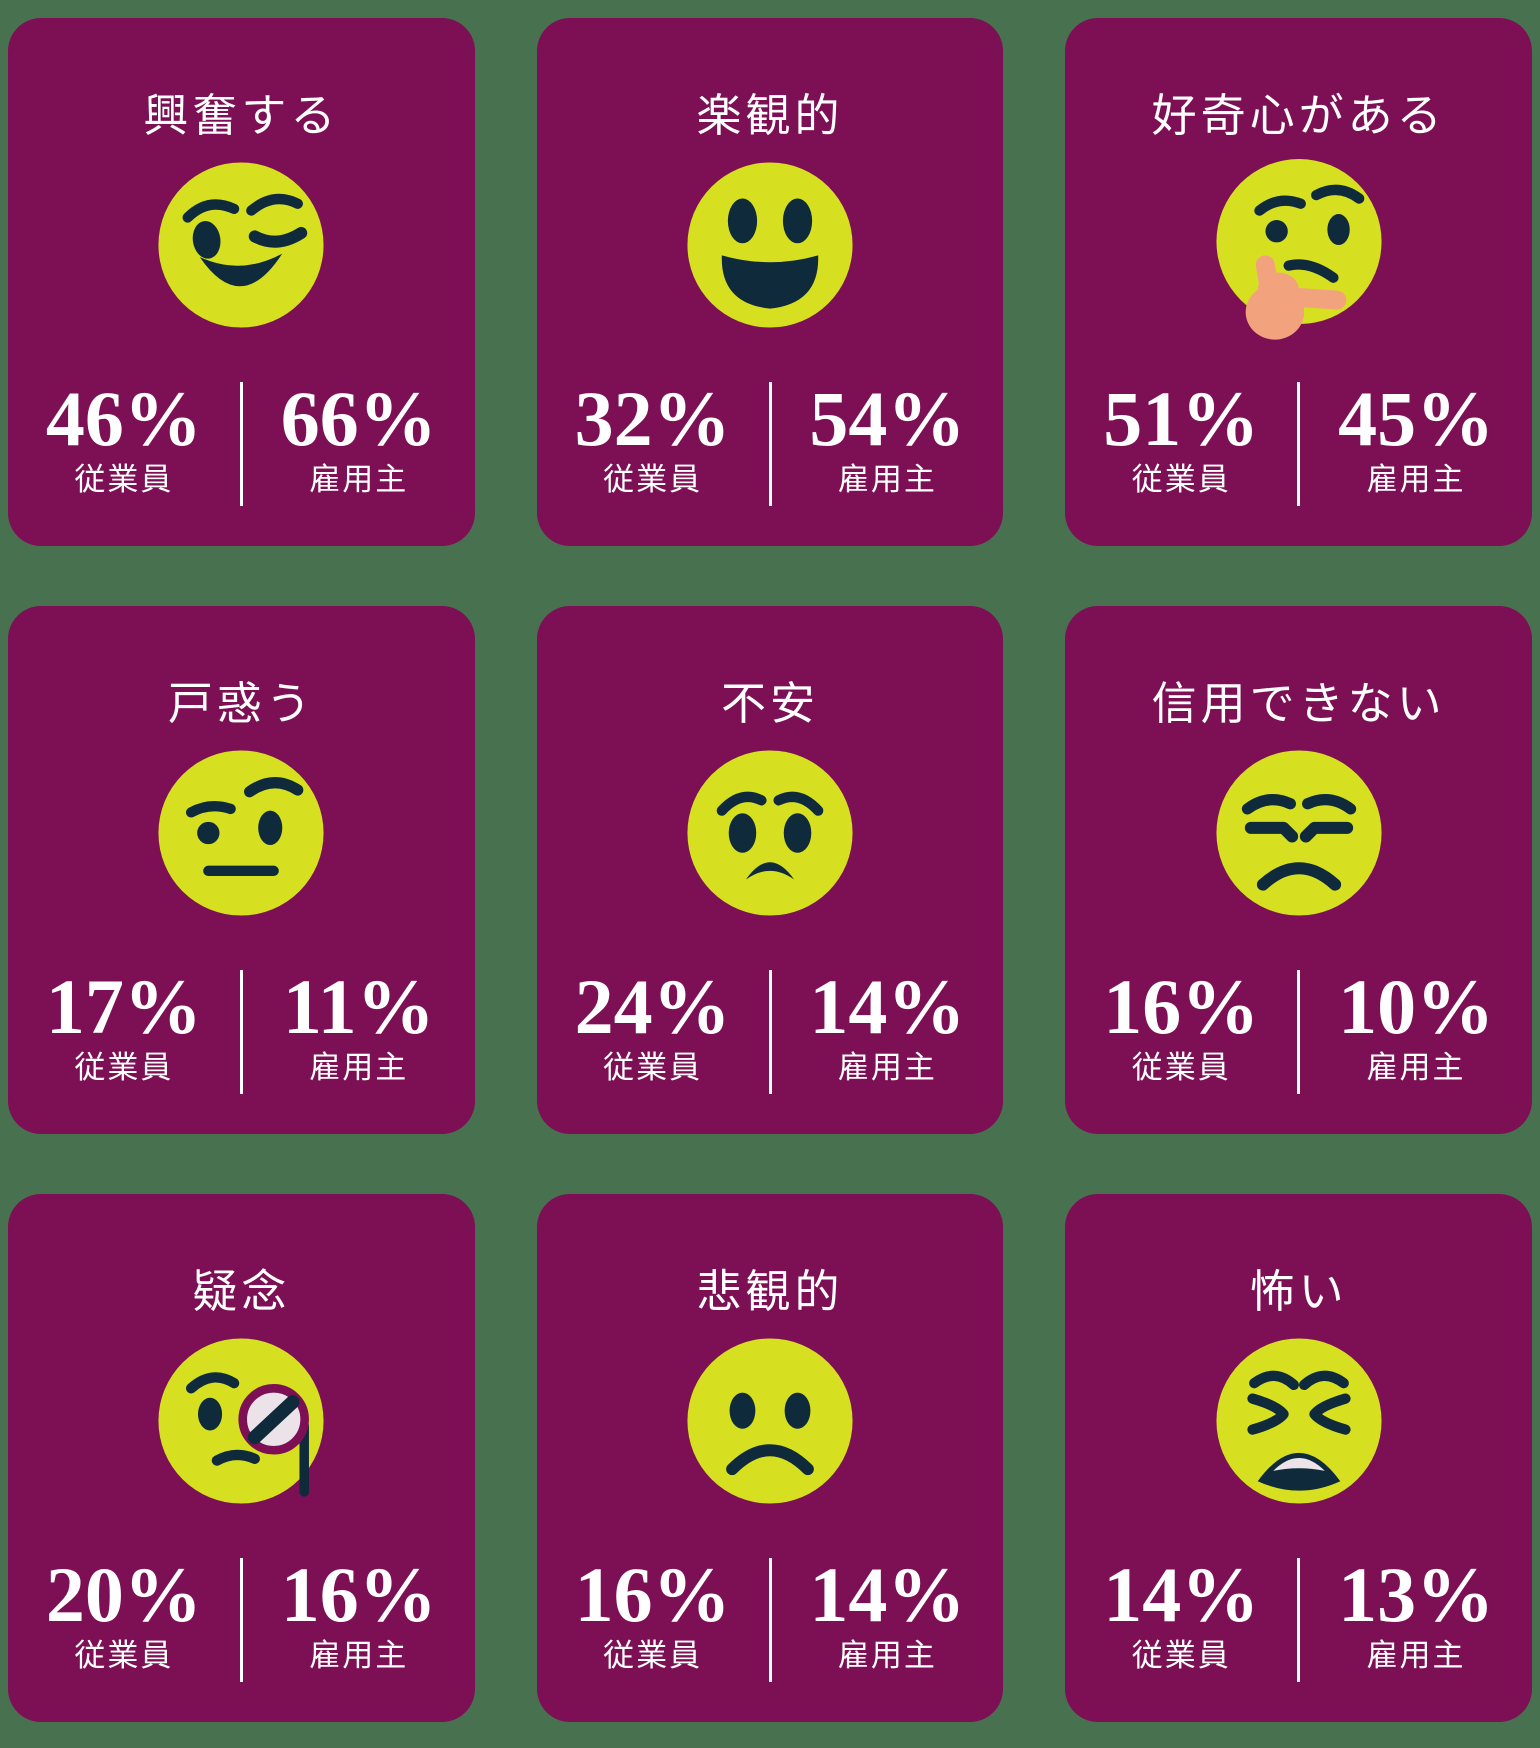 This screenshot has width=1540, height=1748. I want to click on card-title: 不安, so click(769, 703).